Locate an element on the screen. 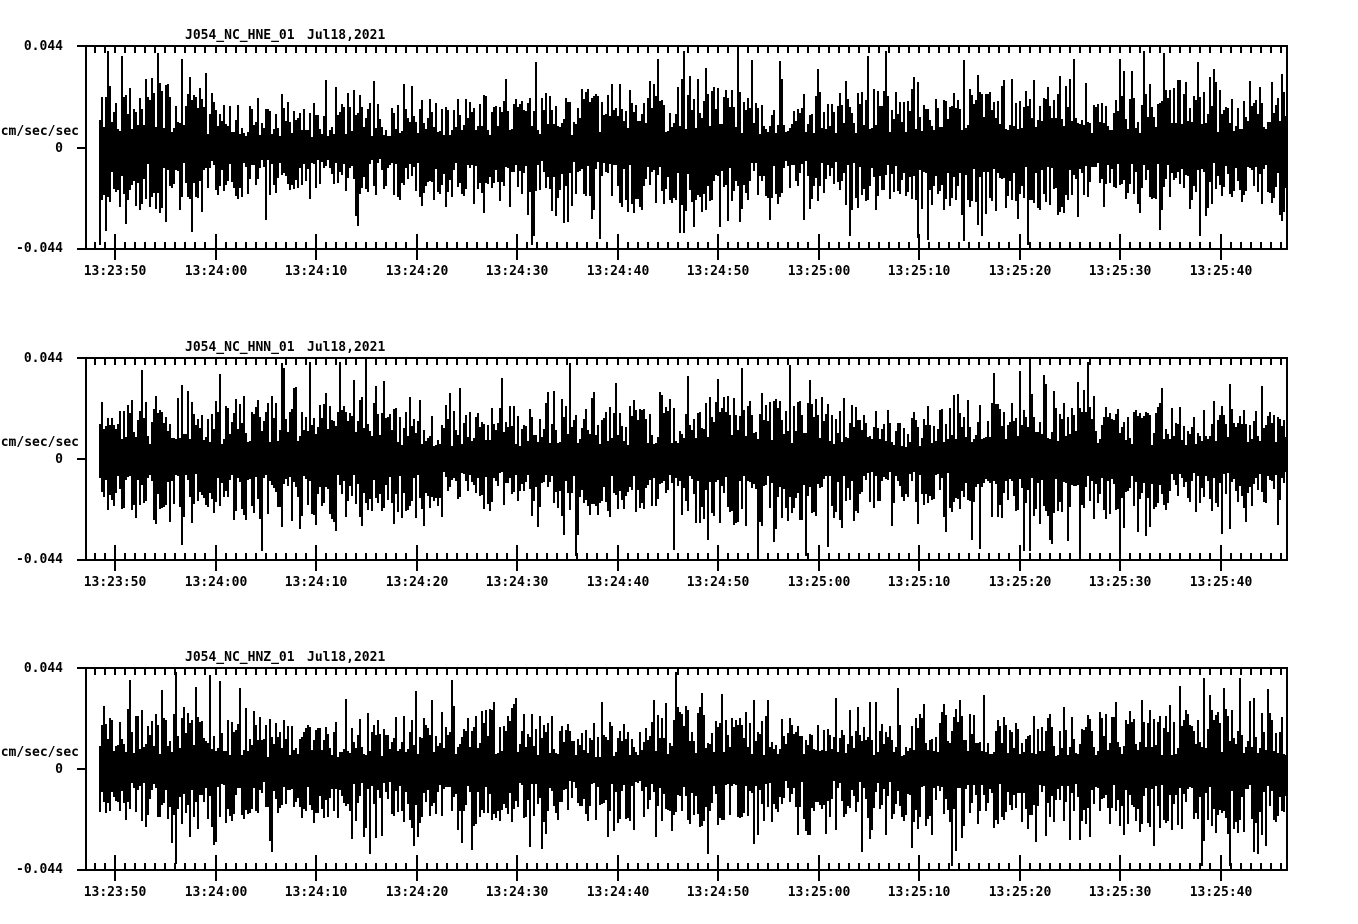  panel-title-station: J054_NC_HNE_01 is located at coordinates (240, 35).